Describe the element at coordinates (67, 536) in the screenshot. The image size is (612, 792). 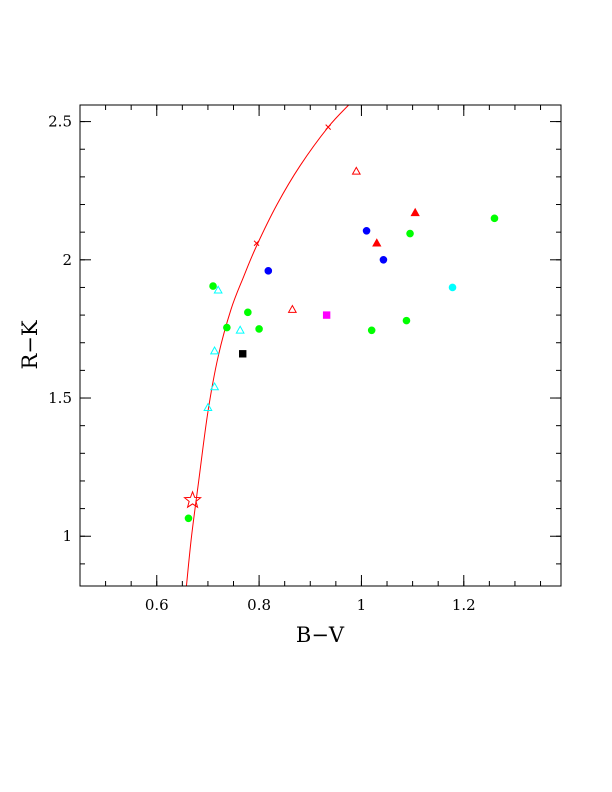
I see `y-tick-label: 1` at that location.